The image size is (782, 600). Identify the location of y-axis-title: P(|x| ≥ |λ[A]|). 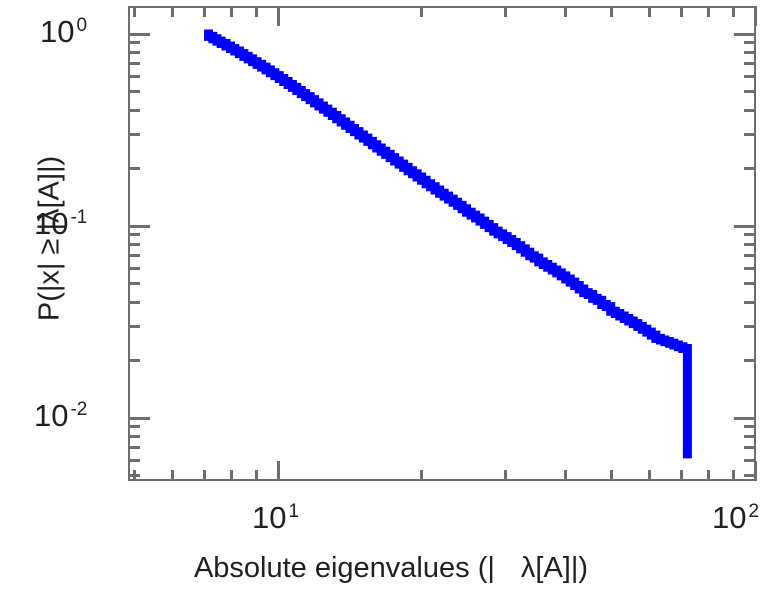
(49, 238).